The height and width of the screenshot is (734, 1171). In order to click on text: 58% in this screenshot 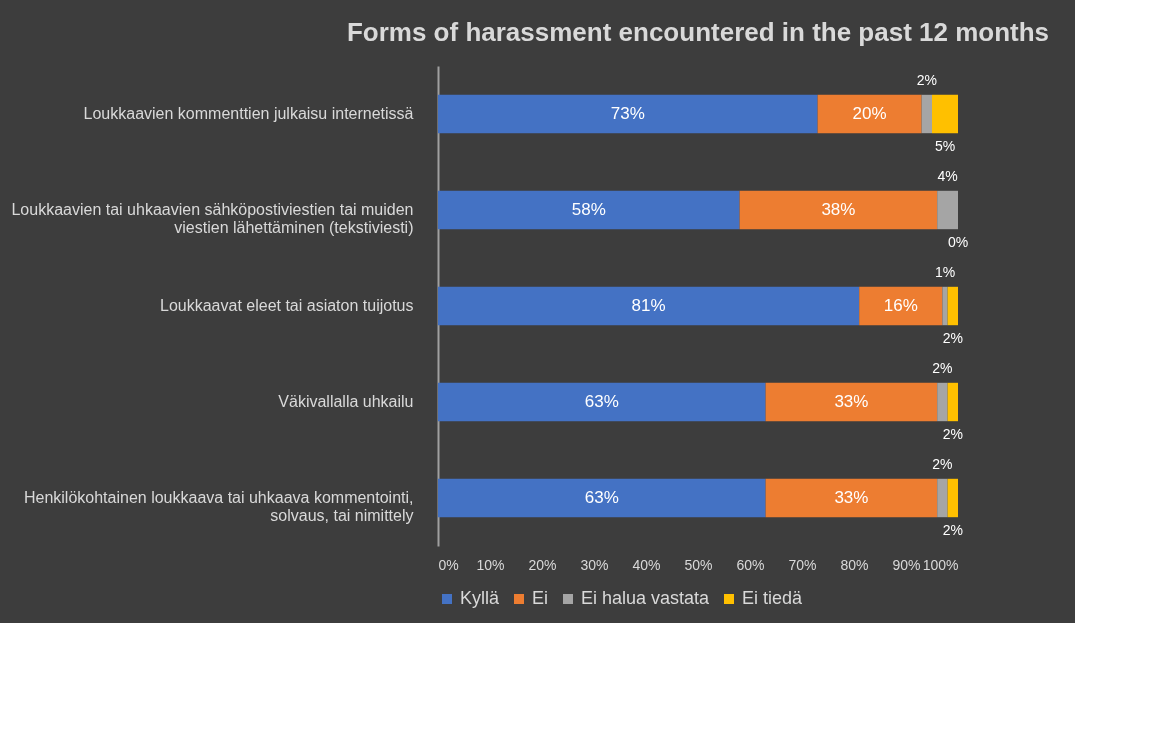, I will do `click(588, 209)`.